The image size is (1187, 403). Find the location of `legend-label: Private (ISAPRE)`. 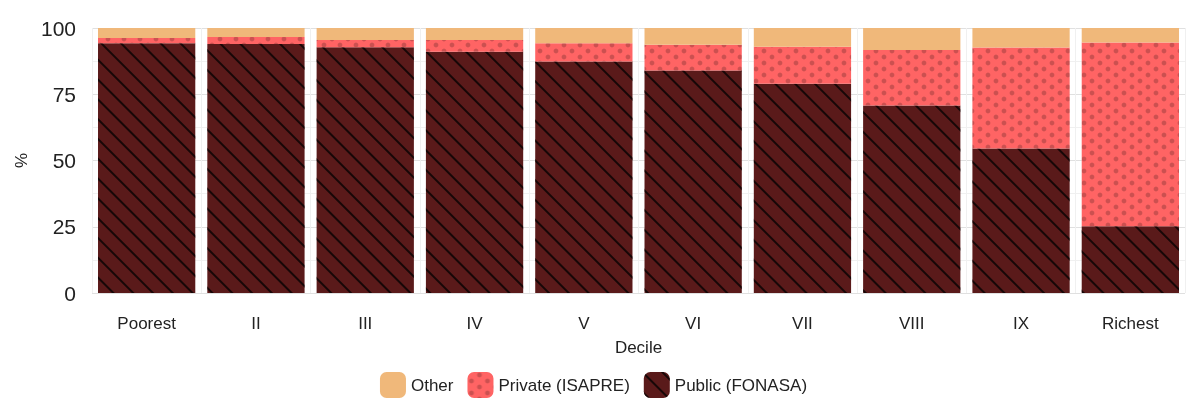

legend-label: Private (ISAPRE) is located at coordinates (564, 385).